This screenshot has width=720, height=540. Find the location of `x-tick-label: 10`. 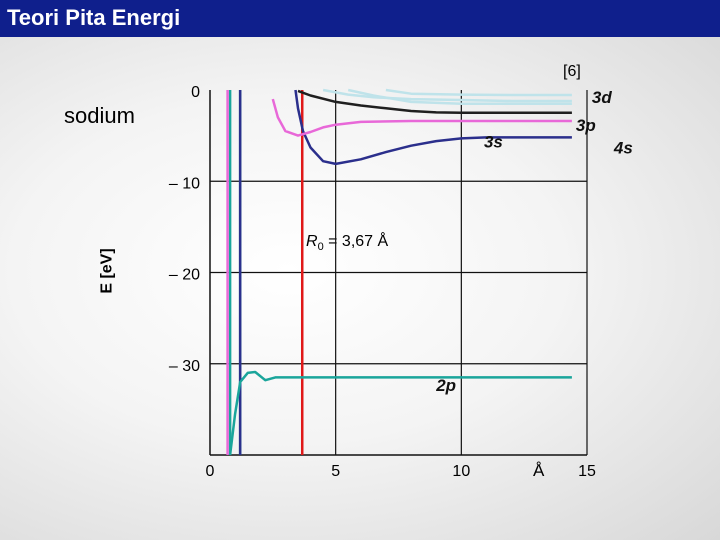

x-tick-label: 10 is located at coordinates (461, 471).